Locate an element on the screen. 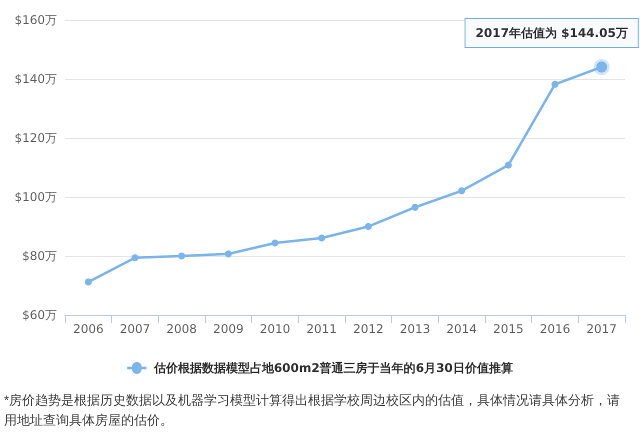 This screenshot has width=640, height=441. x-tick-label: 2016 is located at coordinates (555, 329).